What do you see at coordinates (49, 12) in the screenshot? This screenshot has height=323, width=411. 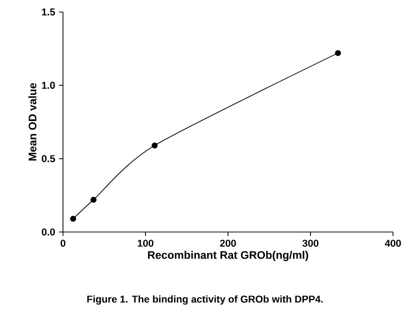 I see `y-tick-label: 1.5` at bounding box center [49, 12].